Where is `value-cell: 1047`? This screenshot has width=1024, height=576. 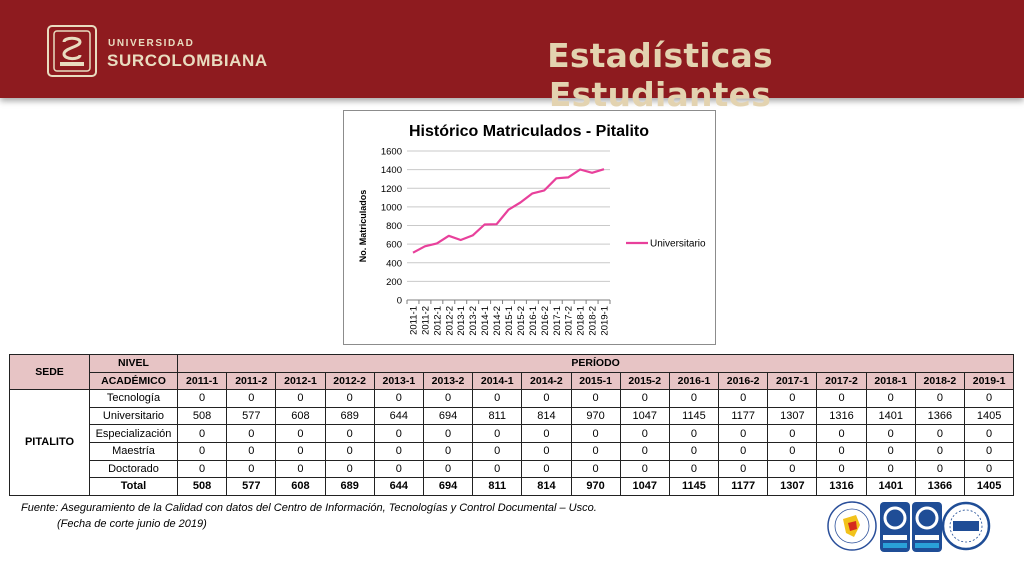
value-cell: 1047 is located at coordinates (644, 486).